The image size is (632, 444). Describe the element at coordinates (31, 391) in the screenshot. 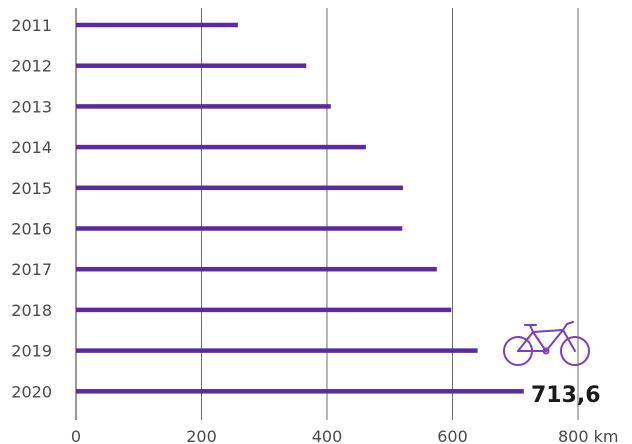

I see `category-label-2020: 2020` at that location.